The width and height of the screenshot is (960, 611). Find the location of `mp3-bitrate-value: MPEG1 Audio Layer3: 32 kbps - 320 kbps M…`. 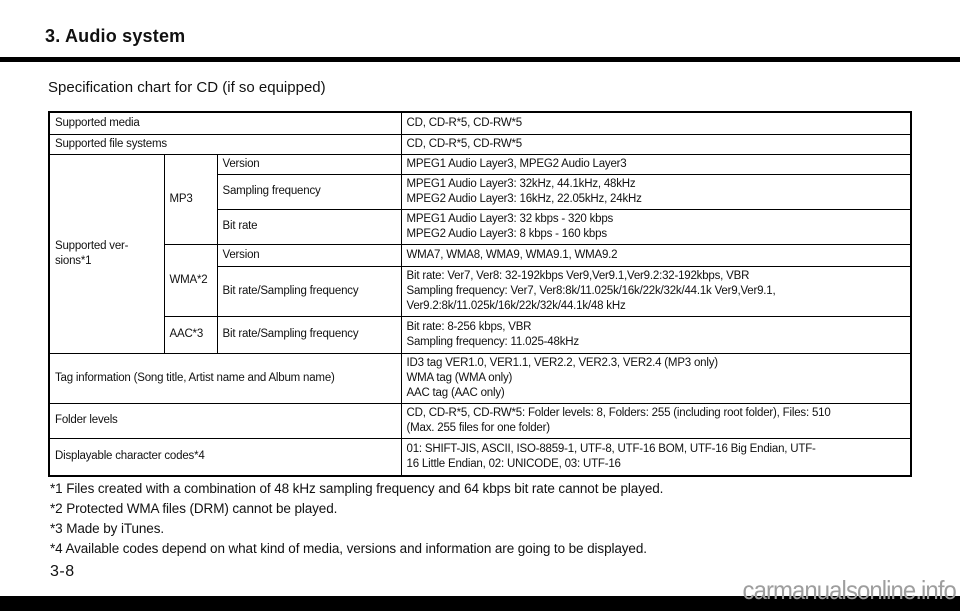

mp3-bitrate-value: MPEG1 Audio Layer3: 32 kbps - 320 kbps M… is located at coordinates (656, 226).